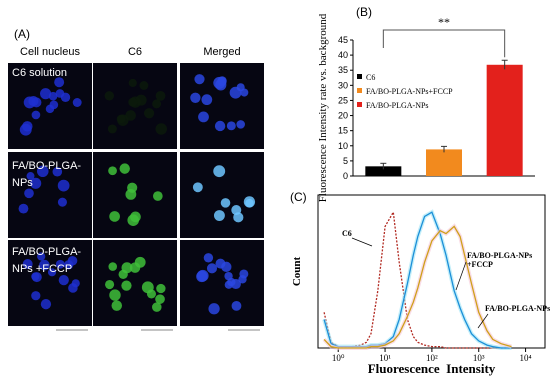 This screenshot has width=550, height=381. What do you see at coordinates (47, 260) in the screenshot?
I see `row-label: FA/BO-PLGA-NPs +FCCP` at bounding box center [47, 260].